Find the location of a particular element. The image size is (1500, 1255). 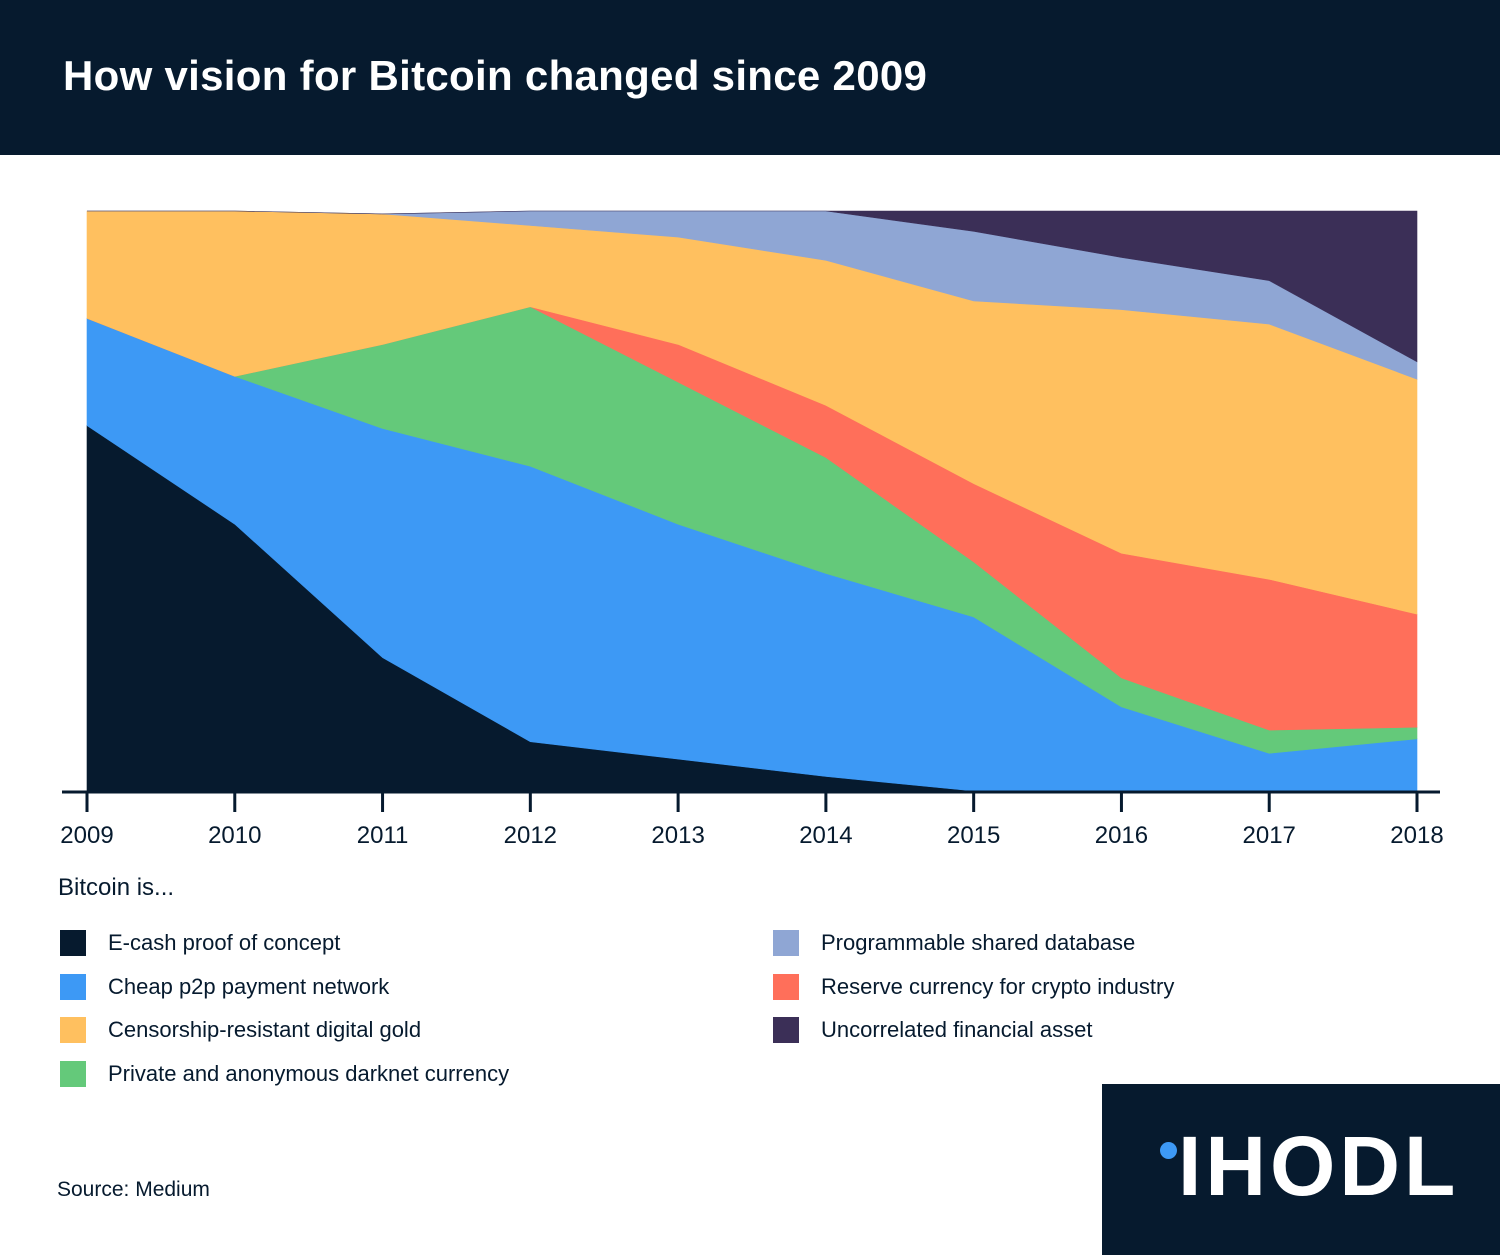

legend-item-darknet: Private and anonymous darknet currency is located at coordinates (284, 1074).